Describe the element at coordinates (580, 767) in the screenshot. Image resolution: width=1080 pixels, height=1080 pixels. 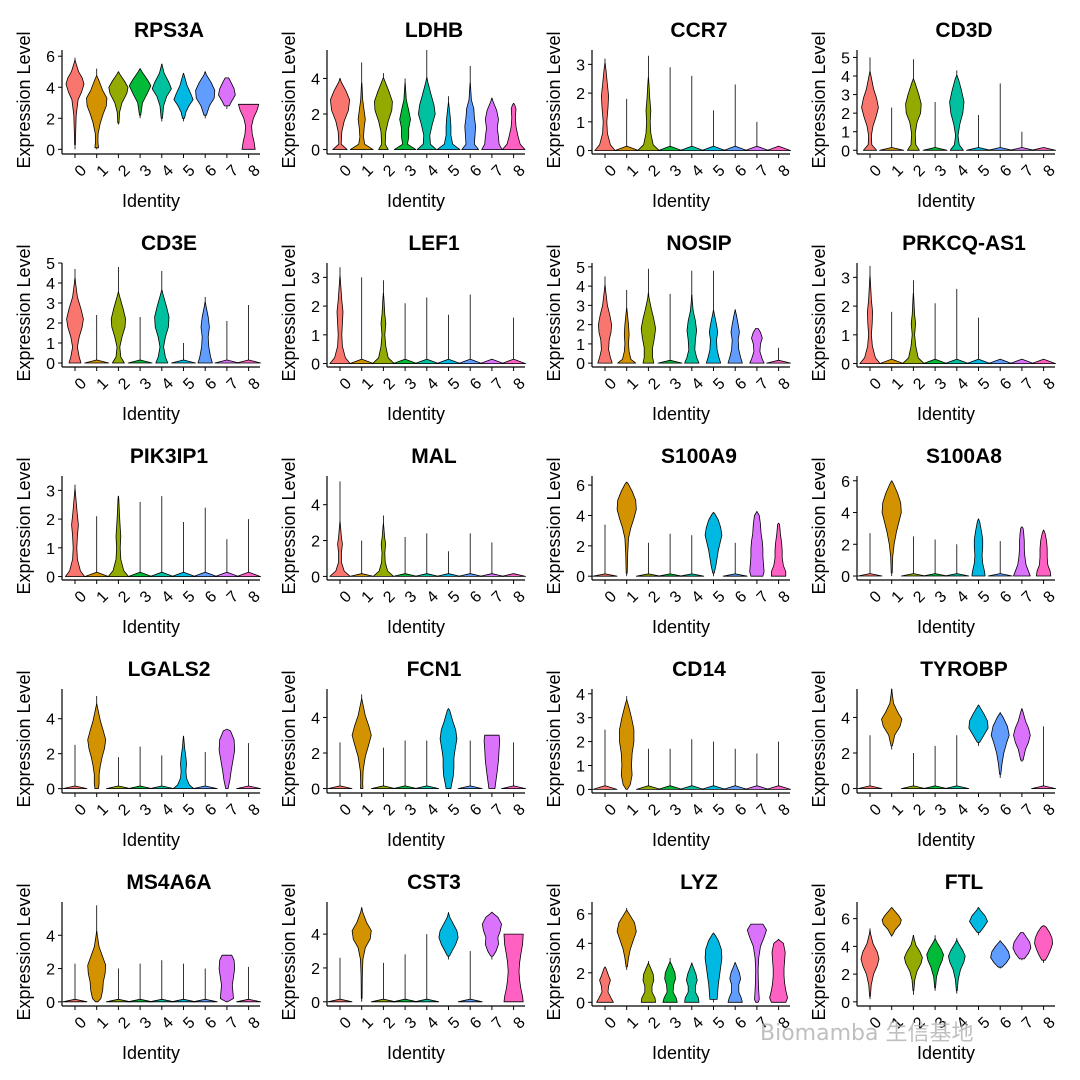
I see `y-tick-label: 1` at that location.